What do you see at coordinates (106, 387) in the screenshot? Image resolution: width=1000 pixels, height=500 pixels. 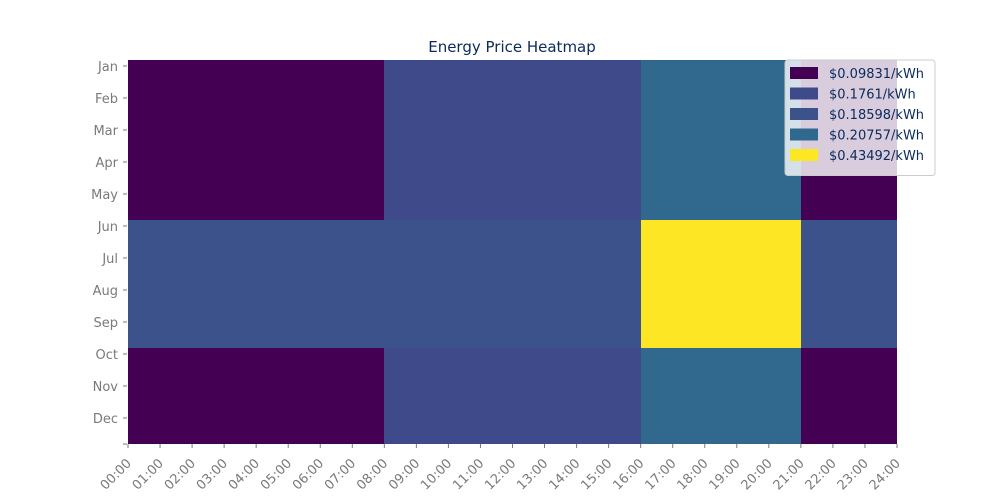 I see `y-tick-label: Nov` at bounding box center [106, 387].